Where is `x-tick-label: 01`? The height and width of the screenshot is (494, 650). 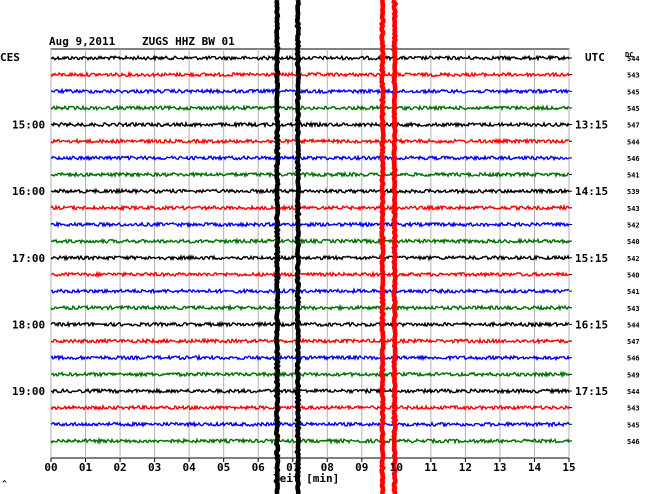 x-tick-label: 01 is located at coordinates (86, 467).